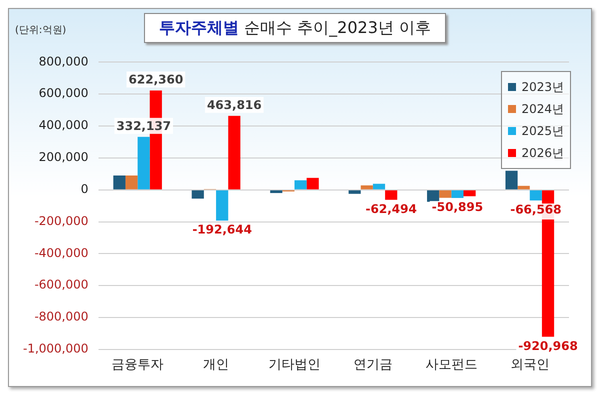 Image resolution: width=600 pixels, height=395 pixels. What do you see at coordinates (548, 345) in the screenshot?
I see `data-label: -920,968` at bounding box center [548, 345].